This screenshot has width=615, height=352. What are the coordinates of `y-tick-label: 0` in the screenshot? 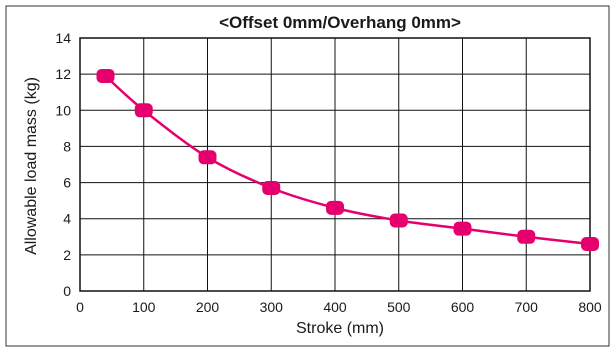 It's located at (67, 291).